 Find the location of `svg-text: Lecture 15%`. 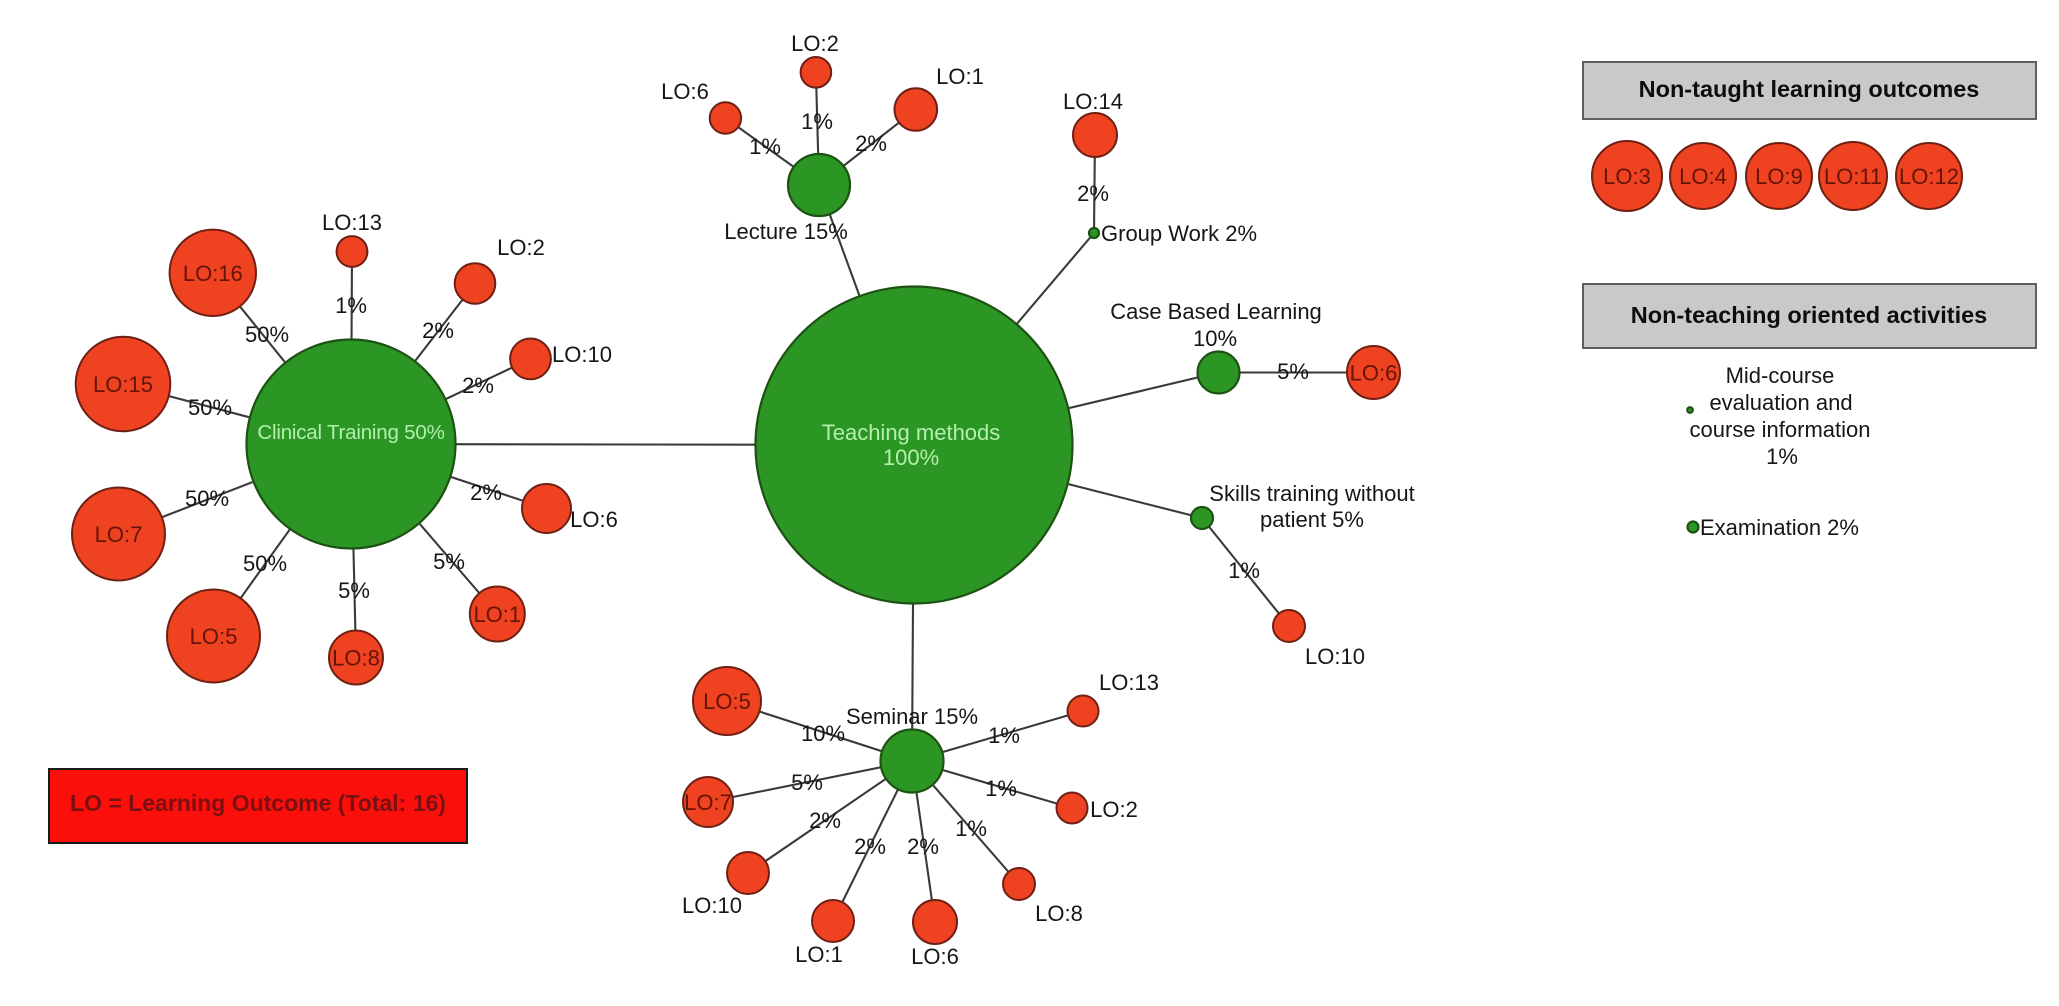

svg-text: Lecture 15% is located at coordinates (786, 231).